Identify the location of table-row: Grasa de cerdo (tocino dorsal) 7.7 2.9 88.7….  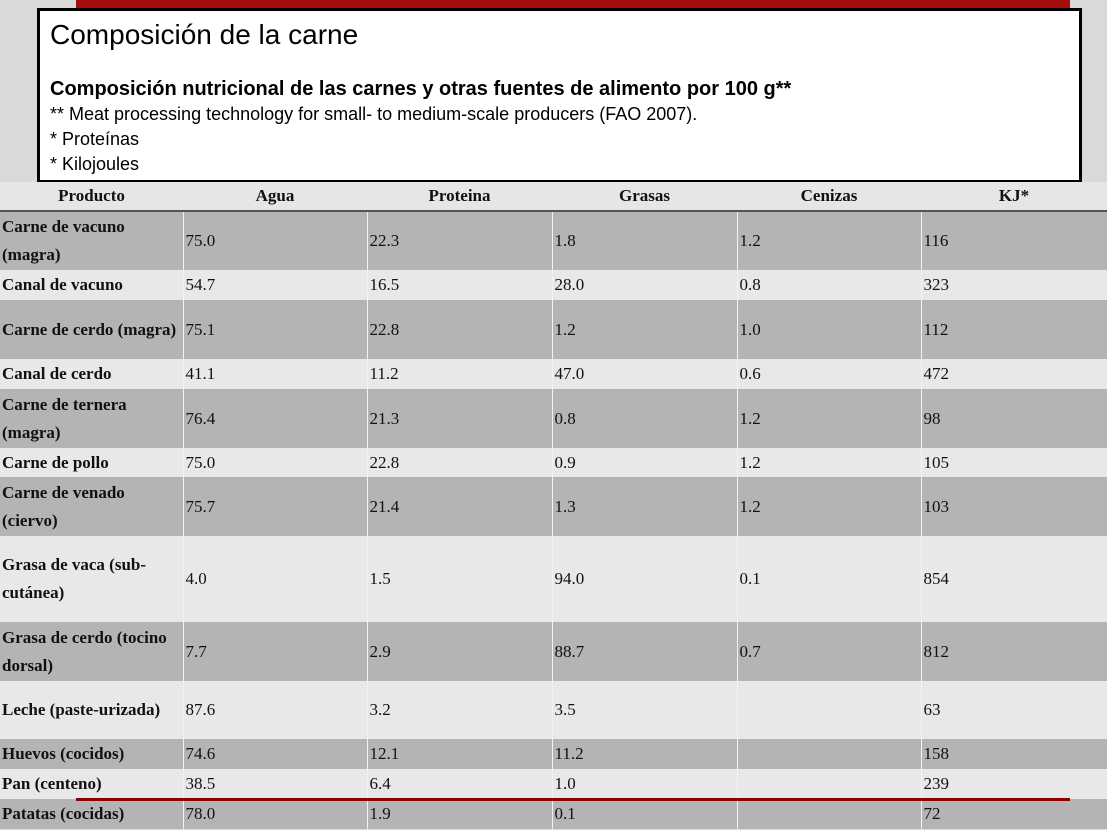
(553, 651).